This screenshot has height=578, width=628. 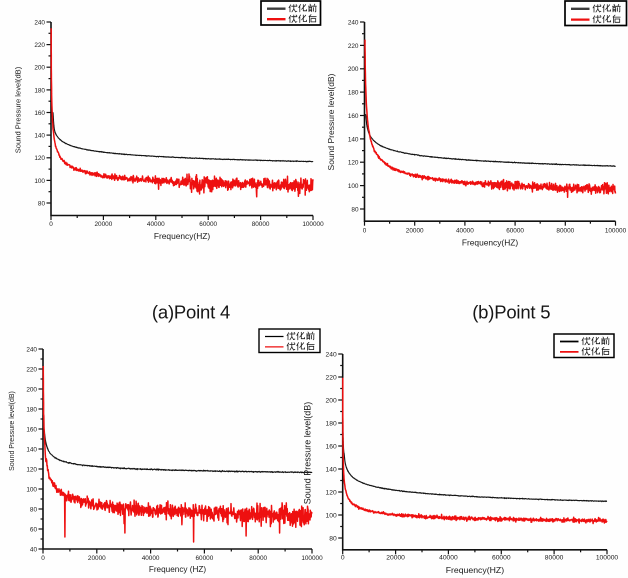 What do you see at coordinates (34, 529) in the screenshot?
I see `svg-text: 60` at bounding box center [34, 529].